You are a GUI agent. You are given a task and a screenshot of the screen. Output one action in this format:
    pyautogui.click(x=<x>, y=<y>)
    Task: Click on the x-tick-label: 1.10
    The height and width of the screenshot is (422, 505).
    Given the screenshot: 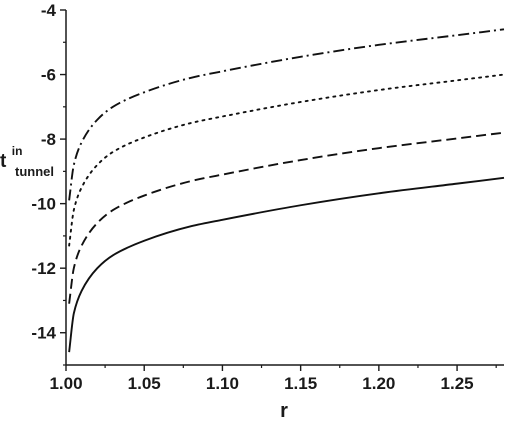 What is the action you would take?
    pyautogui.click(x=222, y=383)
    